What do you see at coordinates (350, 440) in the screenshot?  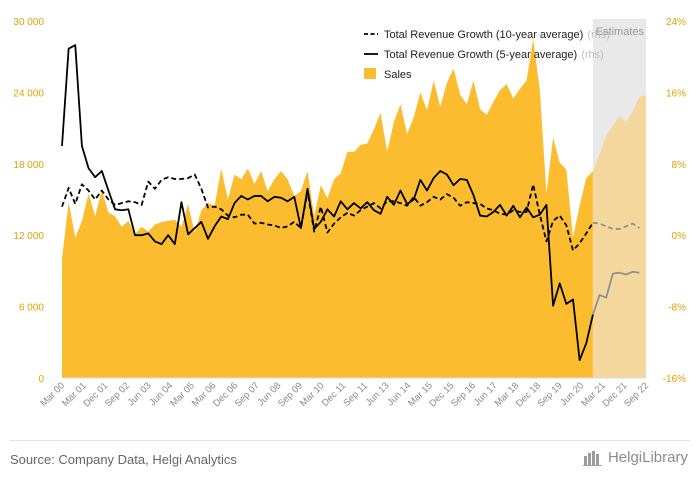 I see `footer-divider` at bounding box center [350, 440].